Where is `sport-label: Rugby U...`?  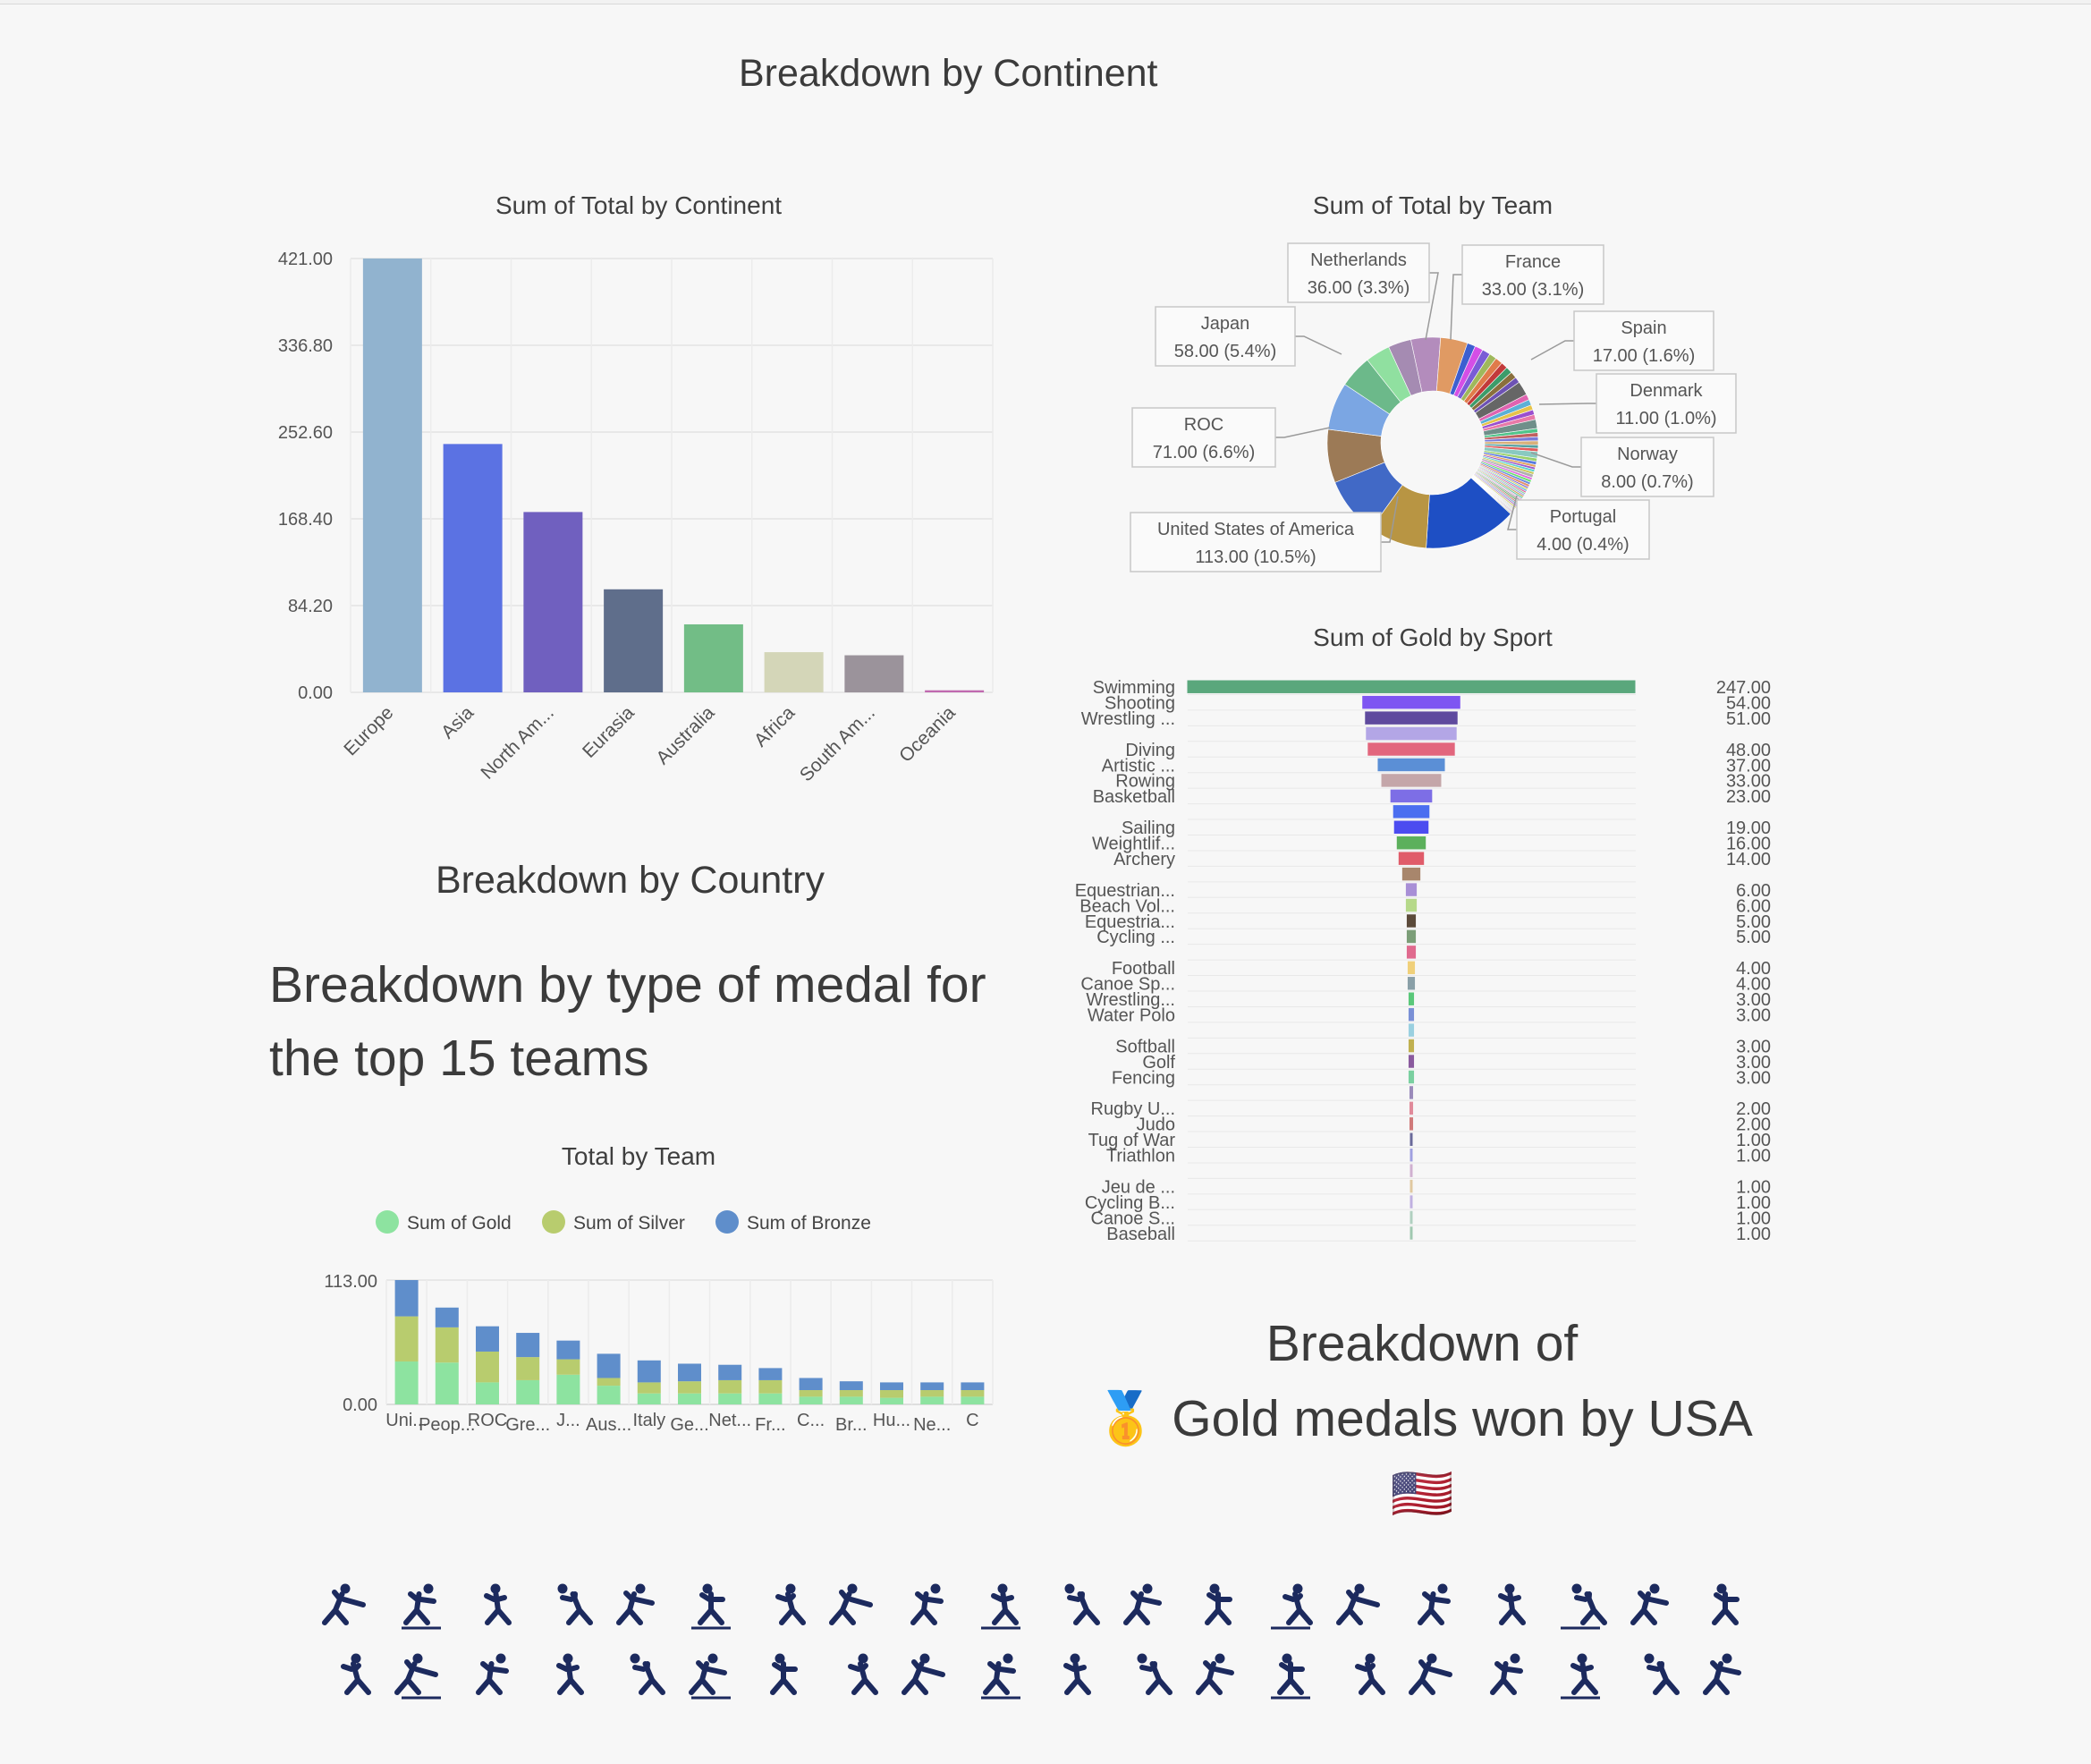 sport-label: Rugby U... is located at coordinates (1133, 1109).